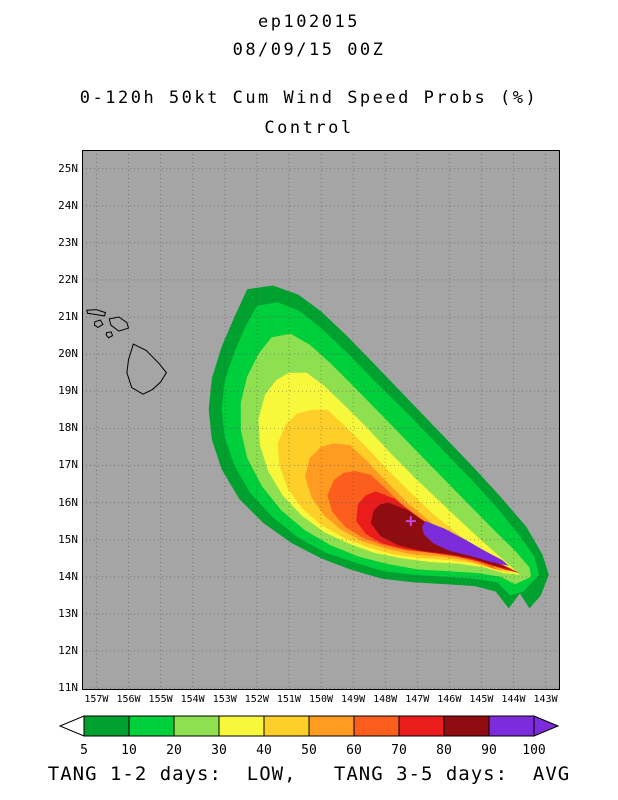  I want to click on lat-axis-label: 20N, so click(68, 354).